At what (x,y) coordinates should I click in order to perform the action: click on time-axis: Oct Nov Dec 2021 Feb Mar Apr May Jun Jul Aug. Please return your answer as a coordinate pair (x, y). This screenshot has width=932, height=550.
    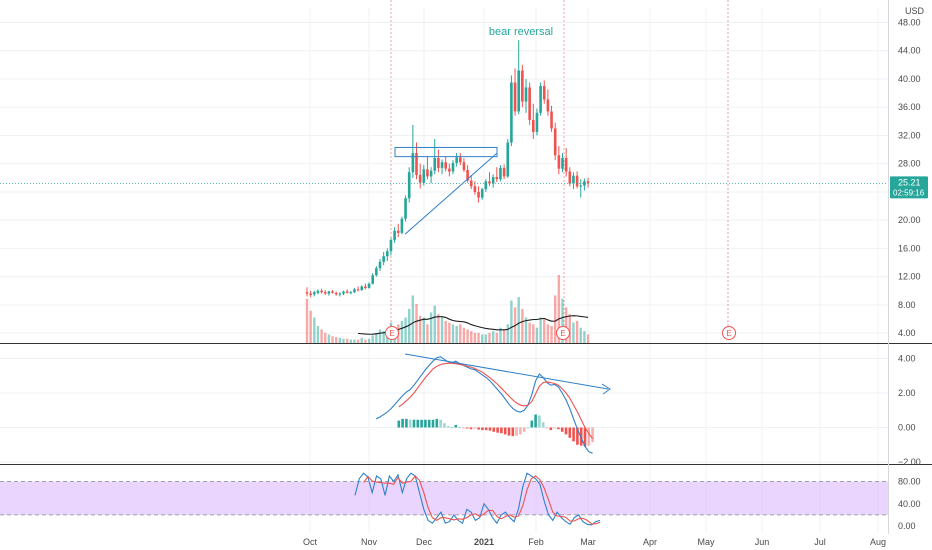
    Looking at the image, I should click on (594, 542).